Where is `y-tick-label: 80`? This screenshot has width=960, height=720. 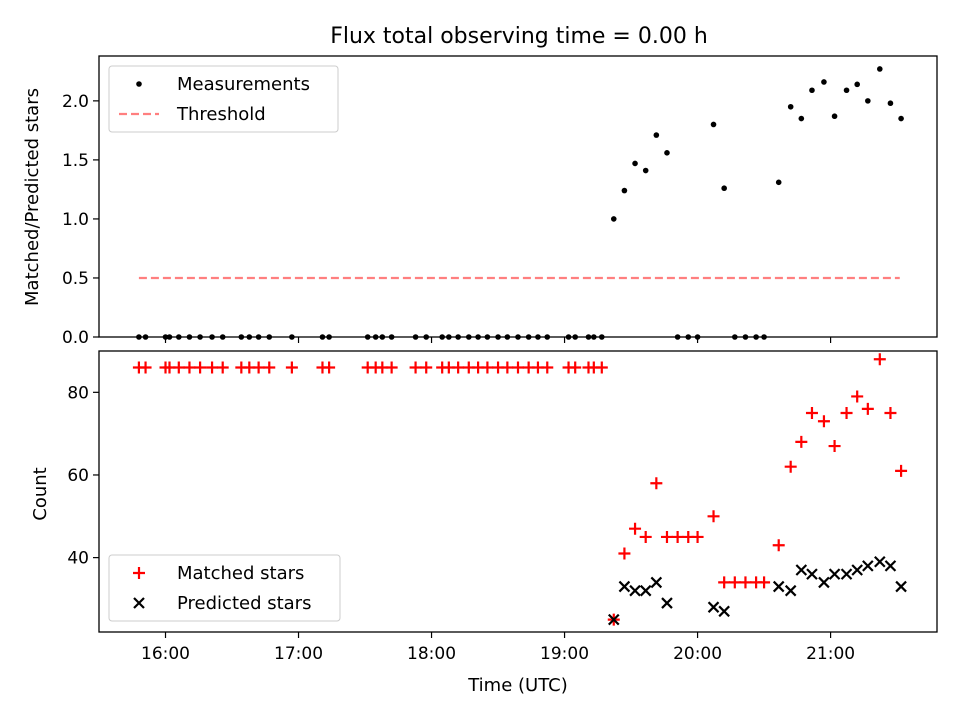
y-tick-label: 80 is located at coordinates (78, 393).